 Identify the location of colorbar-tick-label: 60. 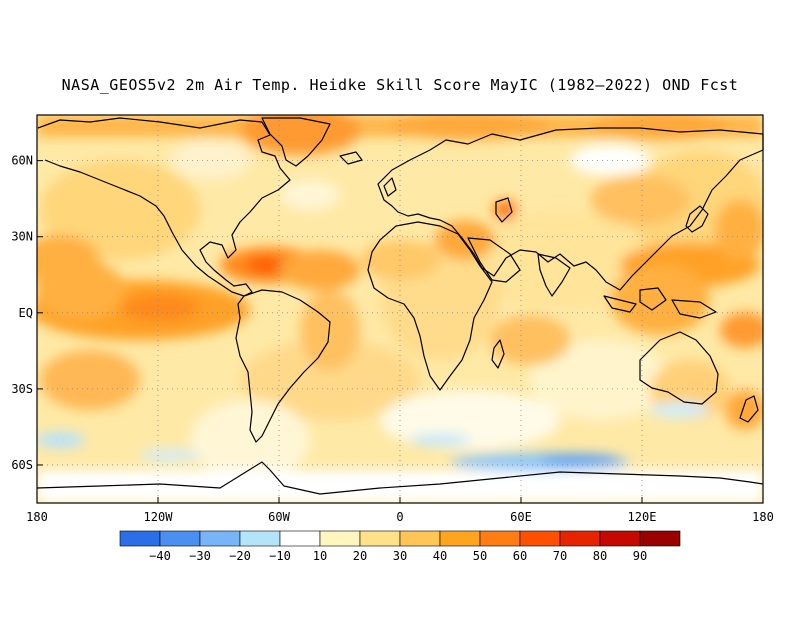
(520, 556).